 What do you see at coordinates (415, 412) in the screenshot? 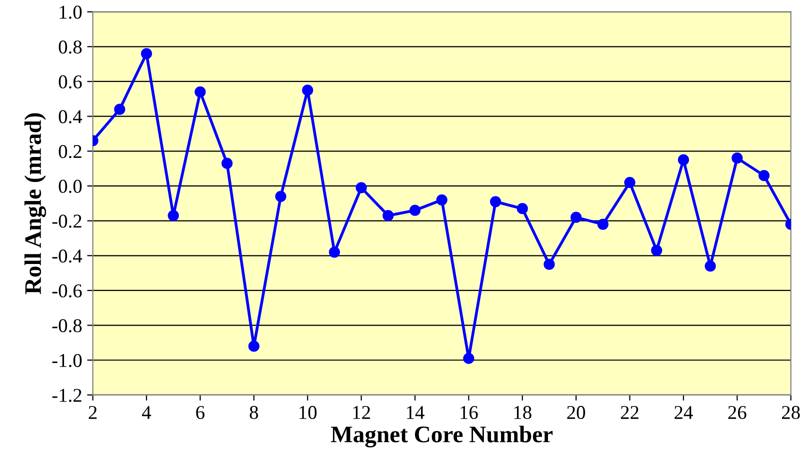
I see `x-tick-label: 14` at bounding box center [415, 412].